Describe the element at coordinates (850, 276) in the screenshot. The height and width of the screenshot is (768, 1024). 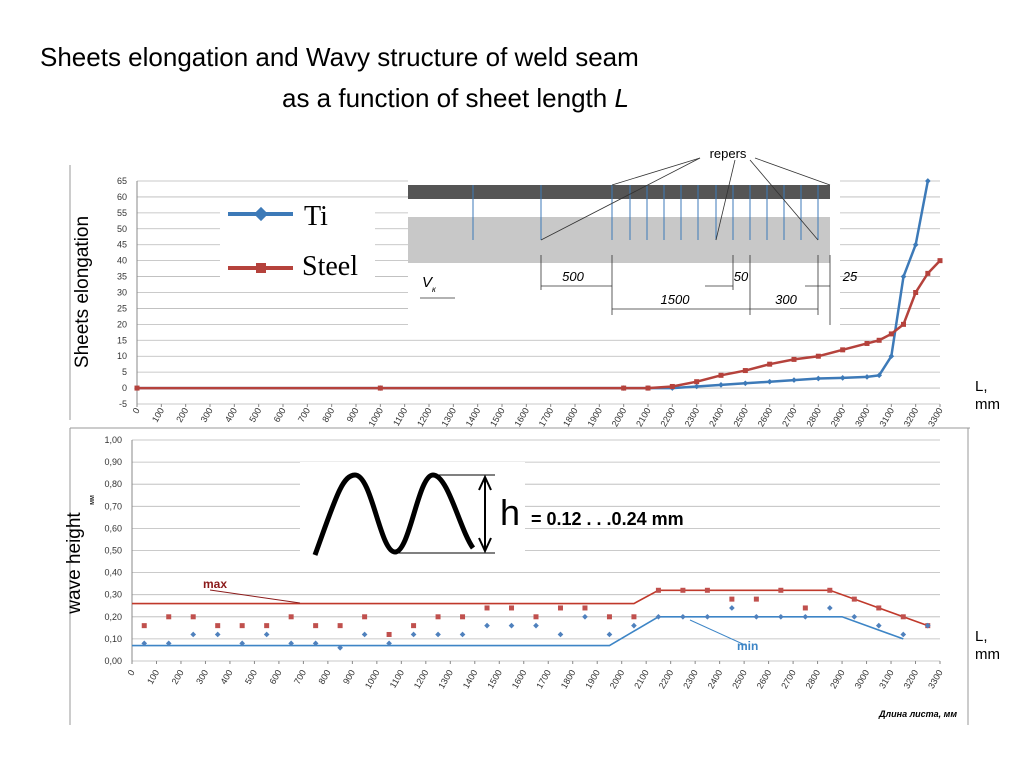
I see `dimension-label: 25` at that location.